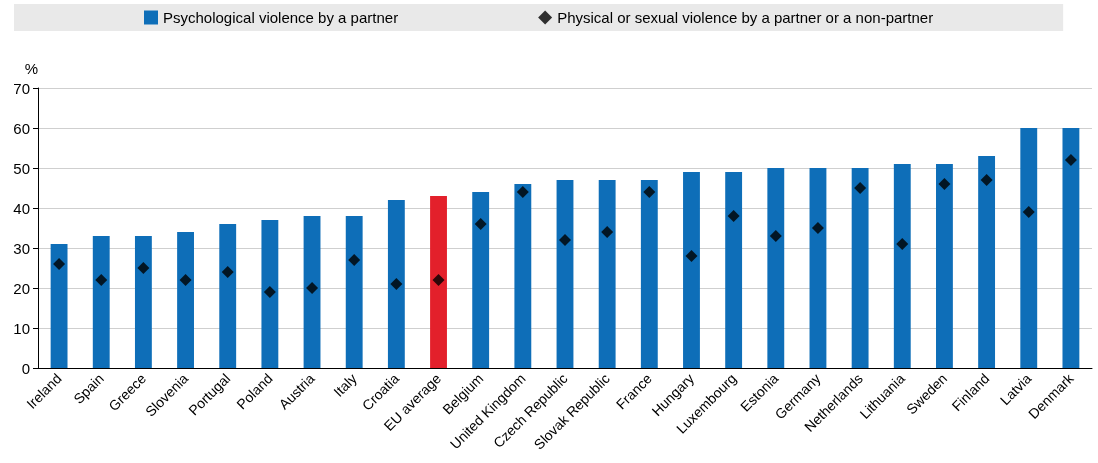 This screenshot has height=463, width=1098. Describe the element at coordinates (25, 368) in the screenshot. I see `y-tick-label: 0` at that location.